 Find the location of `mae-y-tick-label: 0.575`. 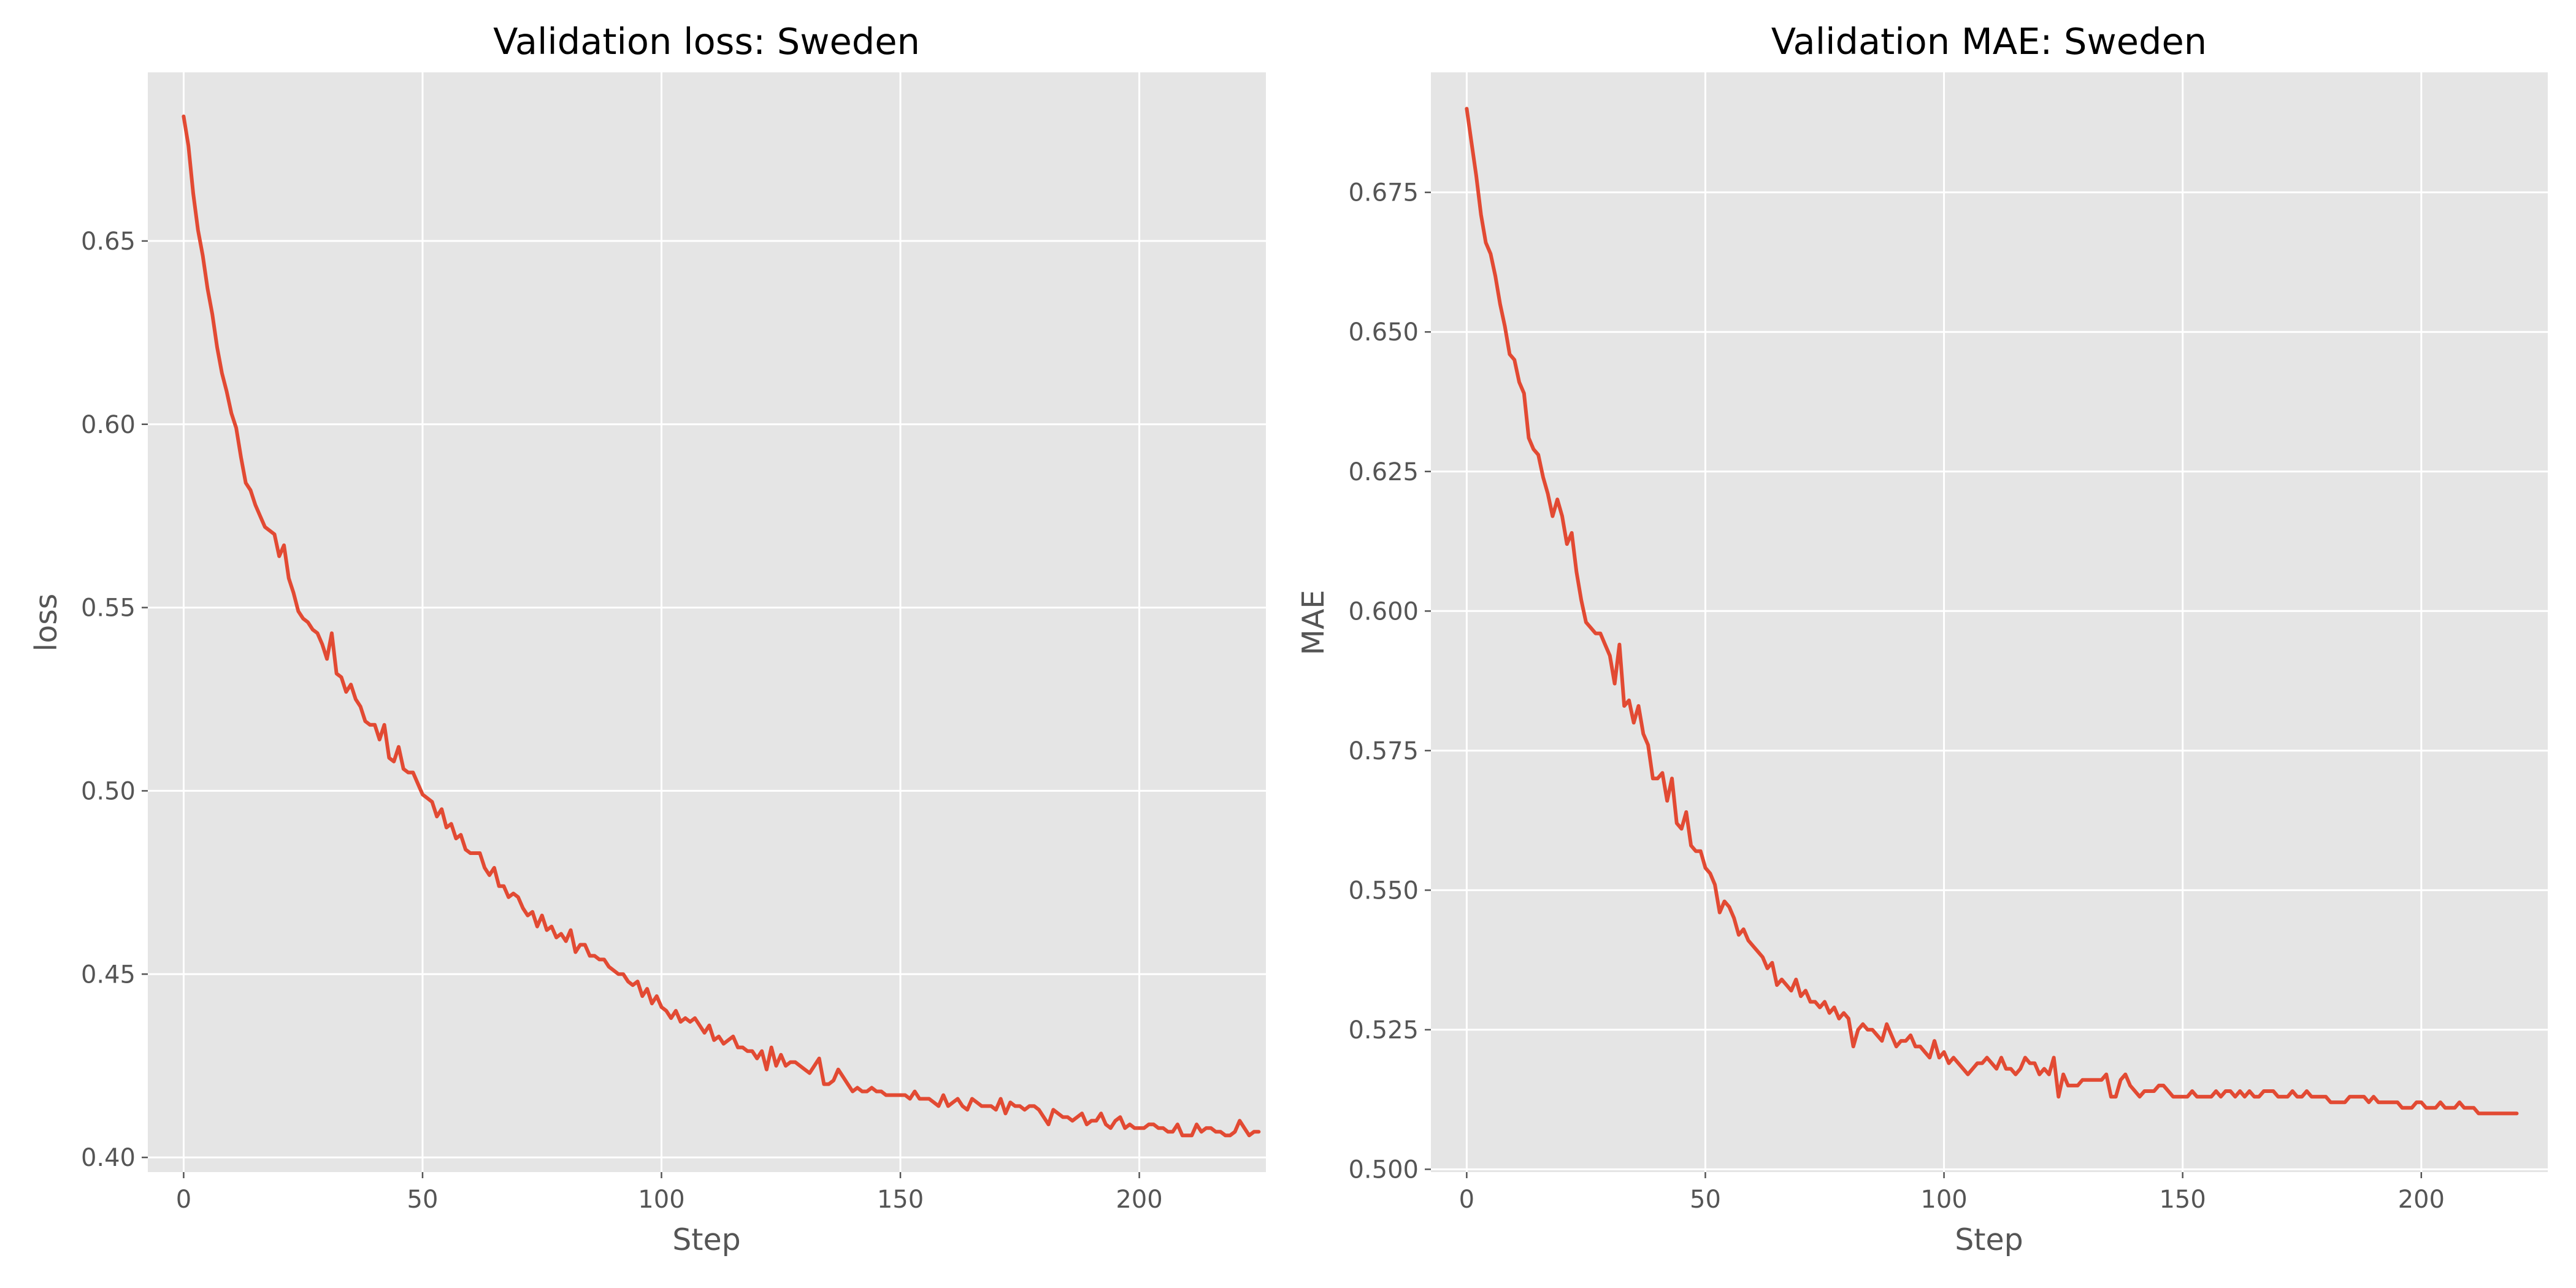

mae-y-tick-label: 0.575 is located at coordinates (1383, 751).